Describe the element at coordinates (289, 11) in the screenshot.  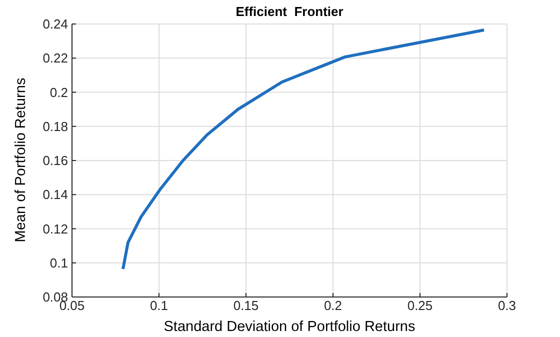
I see `chart-title: Efficient Frontier` at that location.